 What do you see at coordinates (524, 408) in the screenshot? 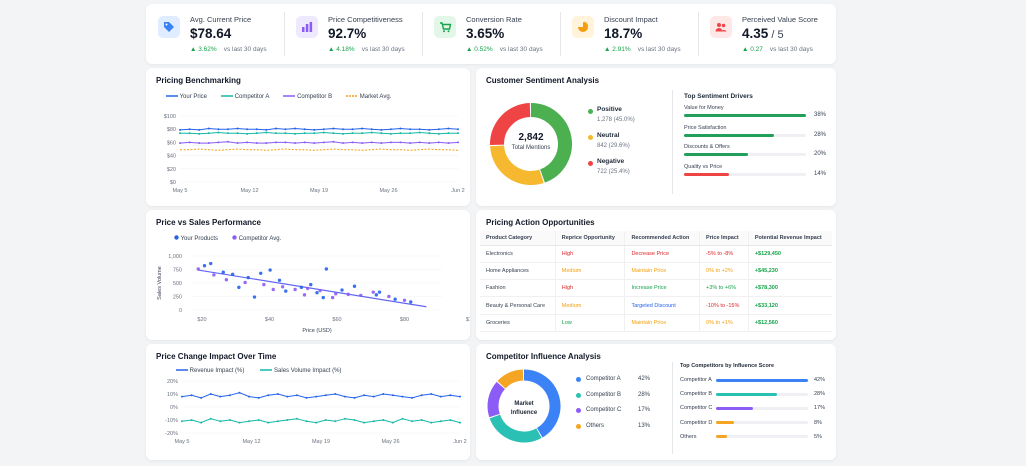
I see `donut-center: Market Influence` at bounding box center [524, 408].